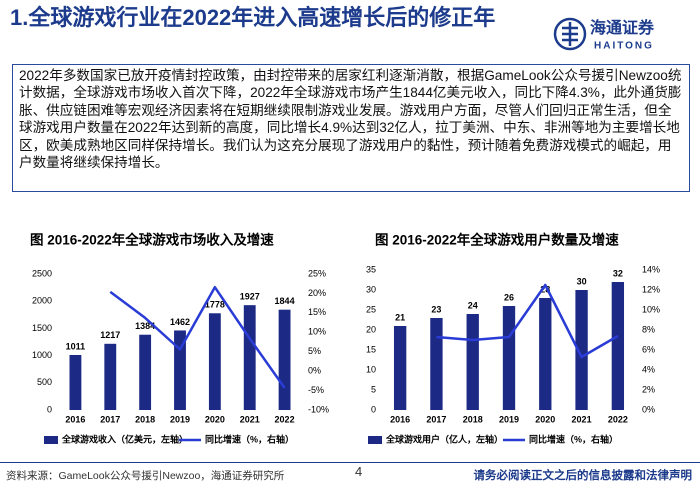 The width and height of the screenshot is (700, 484). What do you see at coordinates (497, 240) in the screenshot?
I see `chart-title: 图 2016-2022年全球游戏用户数量及增速` at bounding box center [497, 240].